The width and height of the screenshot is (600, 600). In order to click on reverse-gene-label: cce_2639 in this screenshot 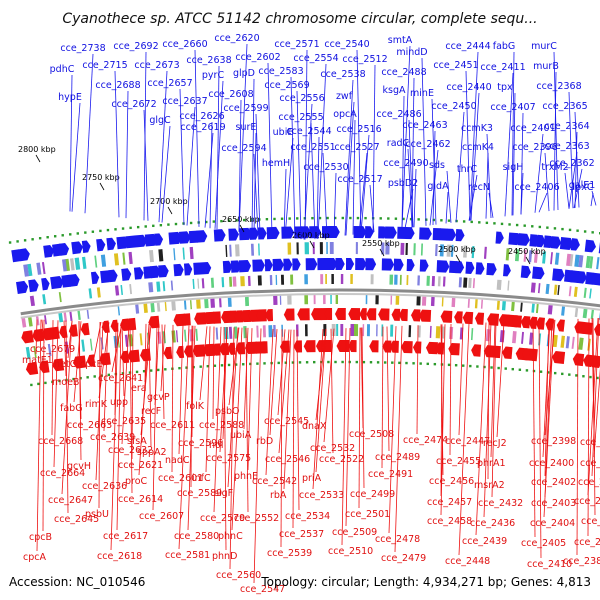, I will do `click(112, 437)`.